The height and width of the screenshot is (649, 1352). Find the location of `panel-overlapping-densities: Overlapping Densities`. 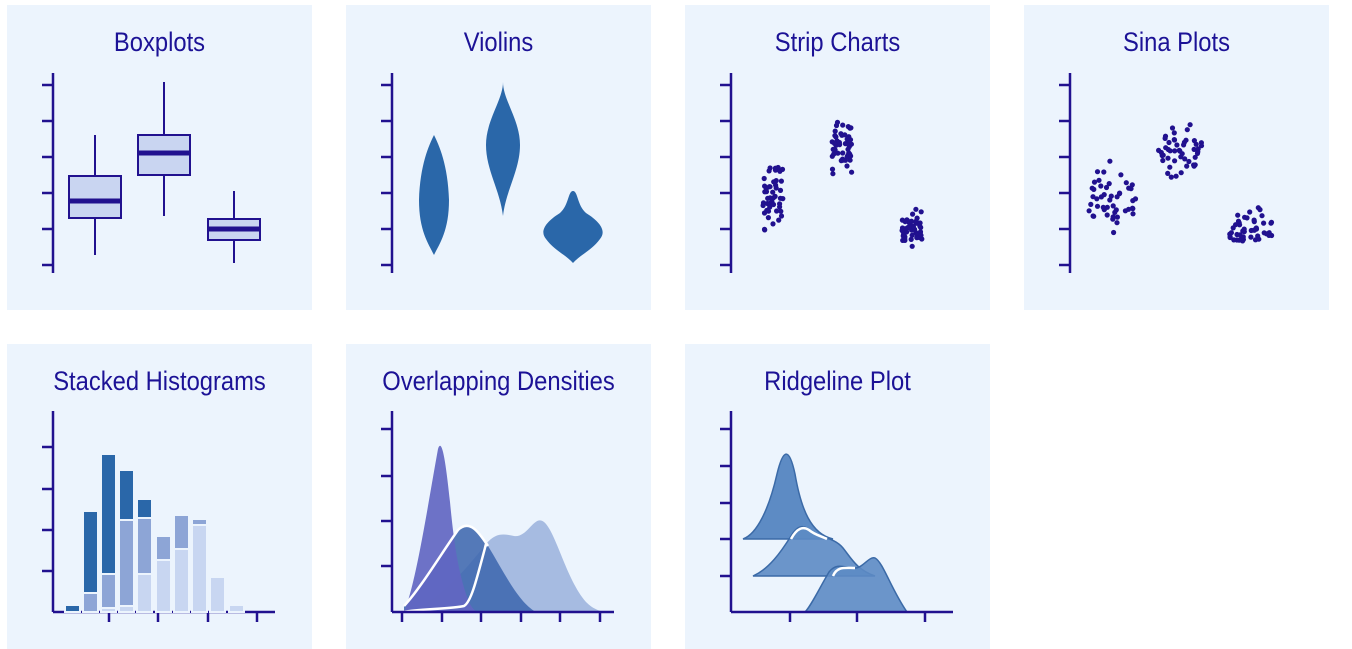

panel-overlapping-densities: Overlapping Densities is located at coordinates (498, 496).